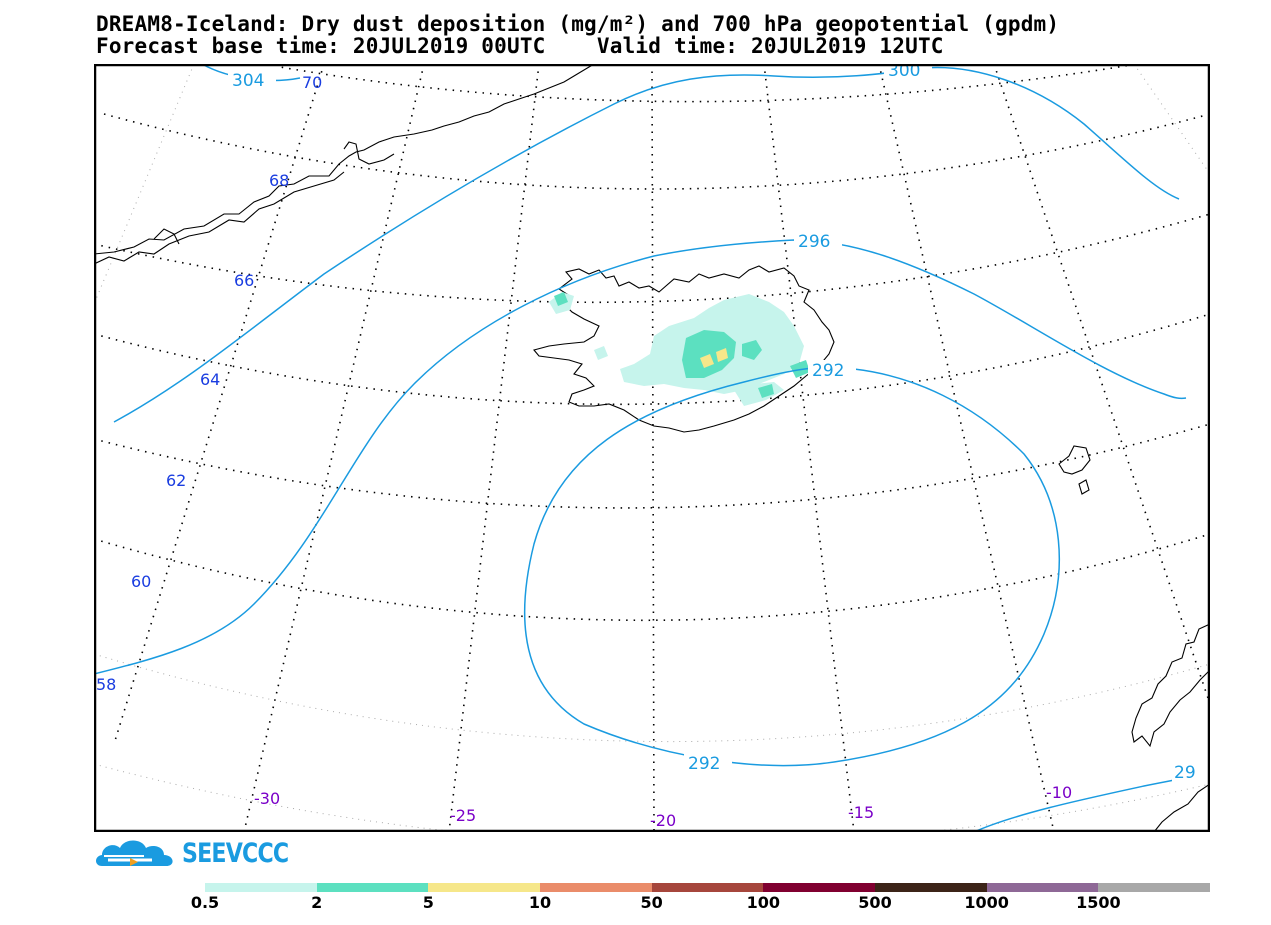  Describe the element at coordinates (235, 853) in the screenshot. I see `logo-text: SEEVCCC` at that location.